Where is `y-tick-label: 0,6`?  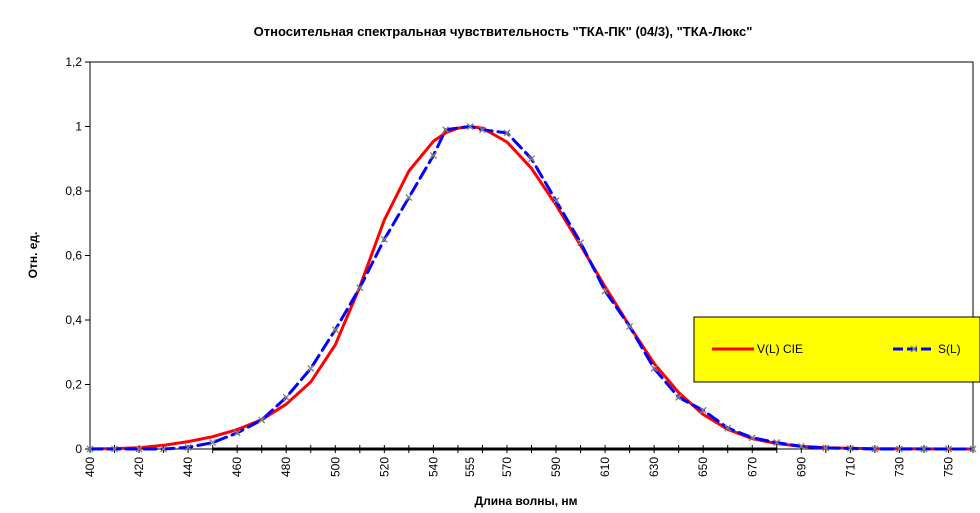 y-tick-label: 0,6 is located at coordinates (73, 256).